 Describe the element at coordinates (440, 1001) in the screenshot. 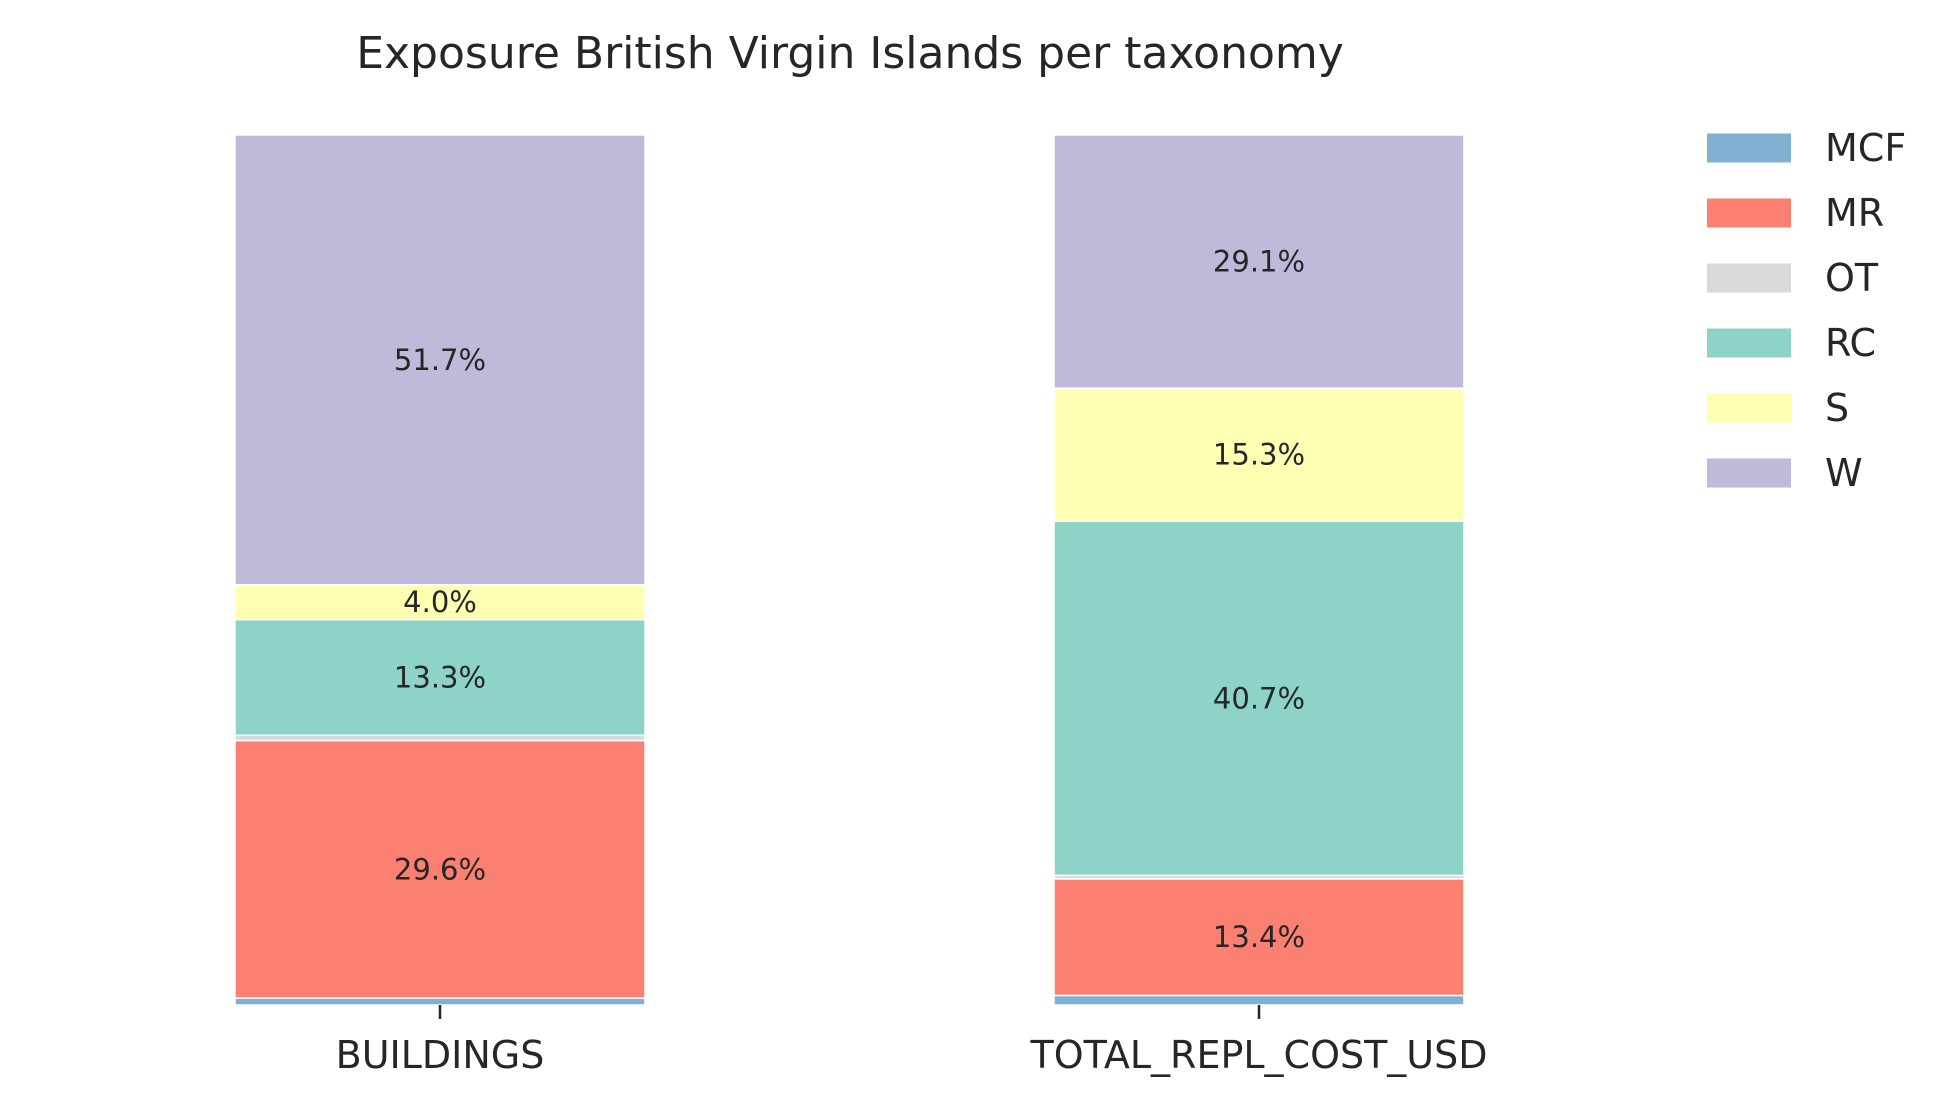

I see `bar-segment-buildings-mcf` at that location.